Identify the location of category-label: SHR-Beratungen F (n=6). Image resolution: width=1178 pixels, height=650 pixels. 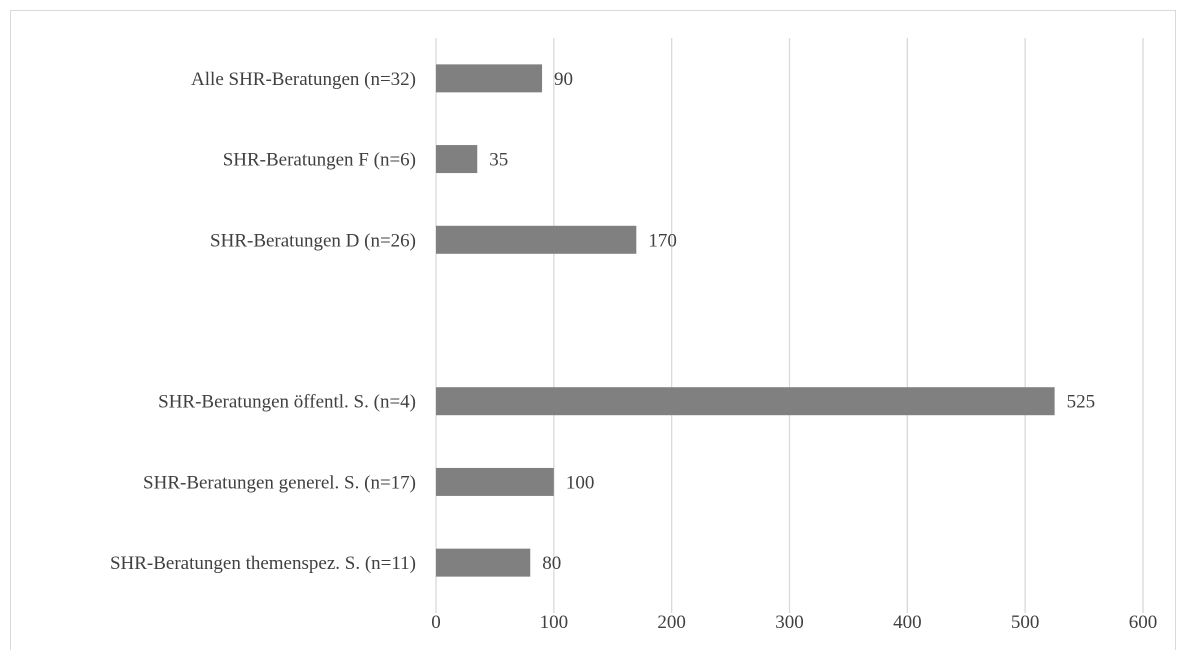
(319, 160).